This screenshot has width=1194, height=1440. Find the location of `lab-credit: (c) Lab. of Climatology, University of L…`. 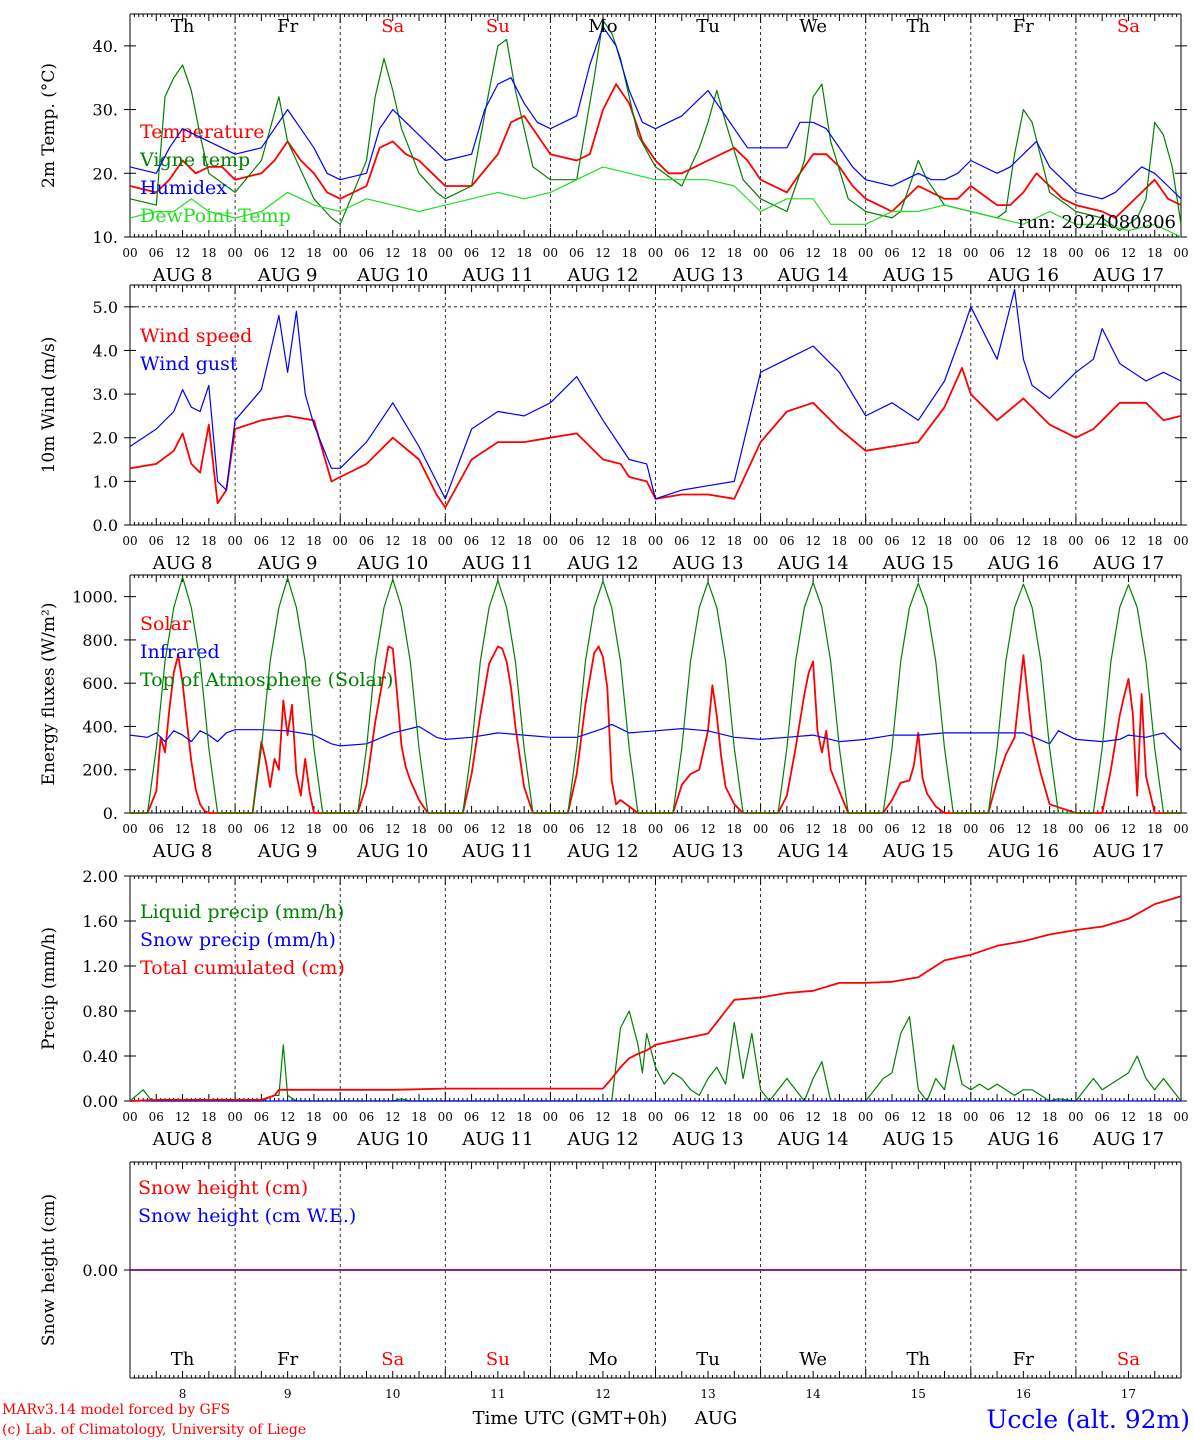

lab-credit: (c) Lab. of Climatology, University of L… is located at coordinates (154, 1430).